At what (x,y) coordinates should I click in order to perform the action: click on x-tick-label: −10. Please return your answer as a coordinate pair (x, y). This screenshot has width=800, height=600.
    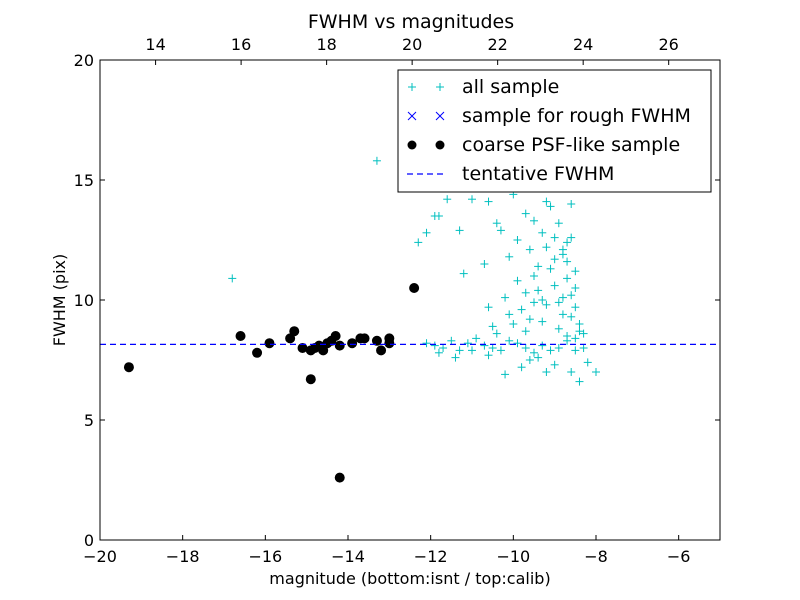
    Looking at the image, I should click on (513, 556).